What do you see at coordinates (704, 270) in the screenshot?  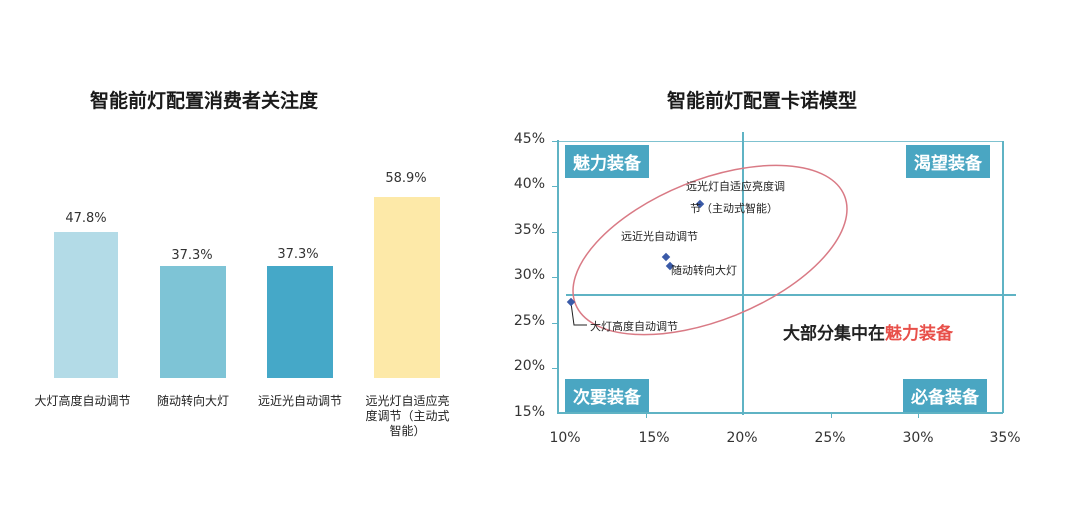 I see `point-label: 随动转向大灯` at bounding box center [704, 270].